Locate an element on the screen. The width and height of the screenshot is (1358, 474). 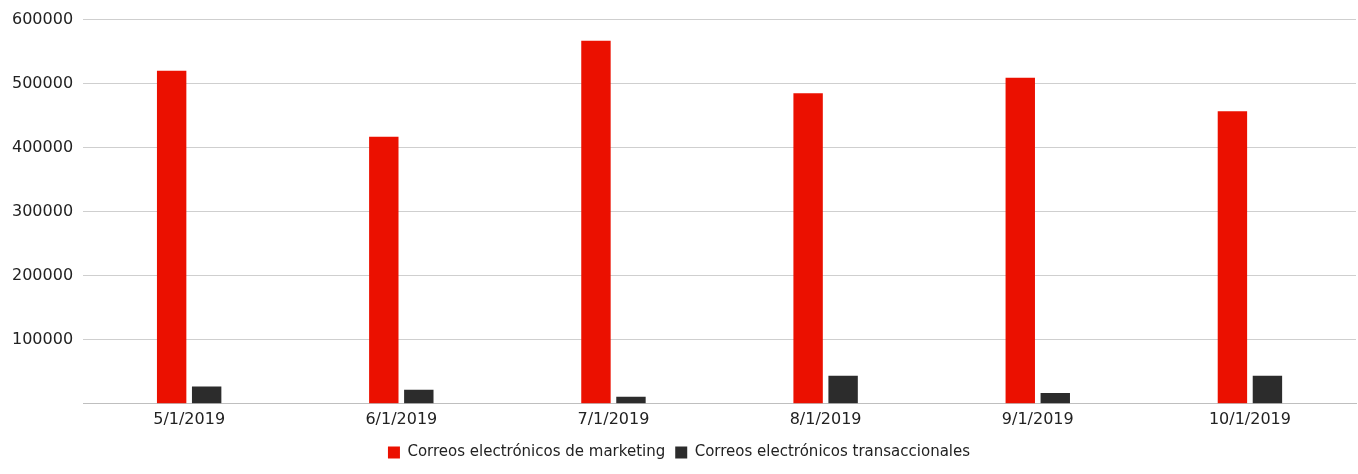
y-tick-label: 300000 is located at coordinates (43, 210).